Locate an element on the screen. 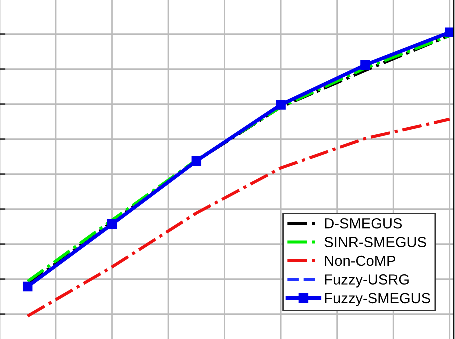  legend-label: Fuzzy-SMEGUS is located at coordinates (377, 299).